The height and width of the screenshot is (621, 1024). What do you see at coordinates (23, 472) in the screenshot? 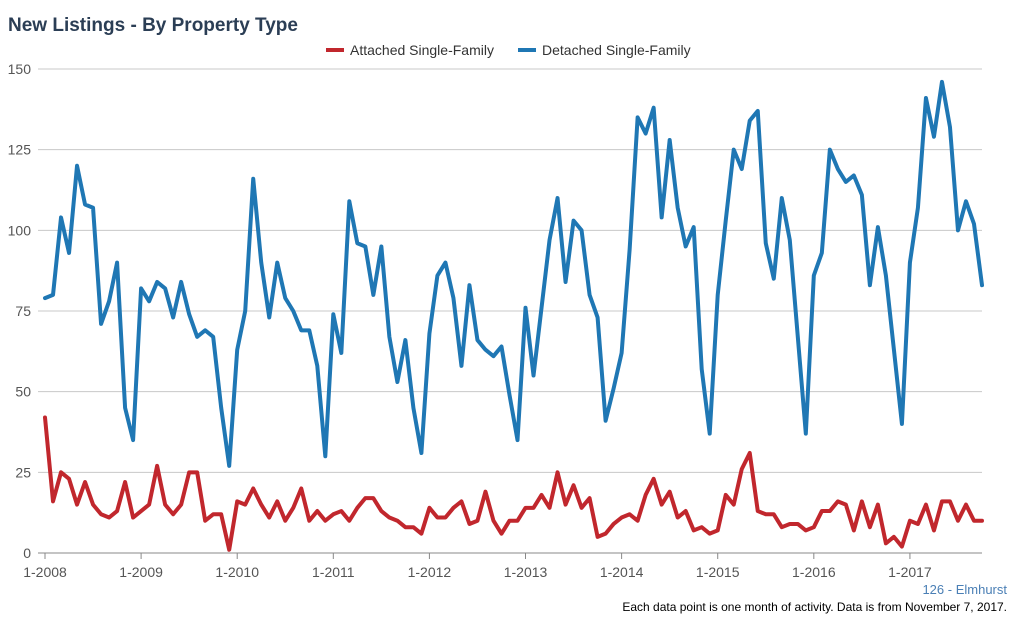
I see `y-tick-label: 25` at bounding box center [23, 472].